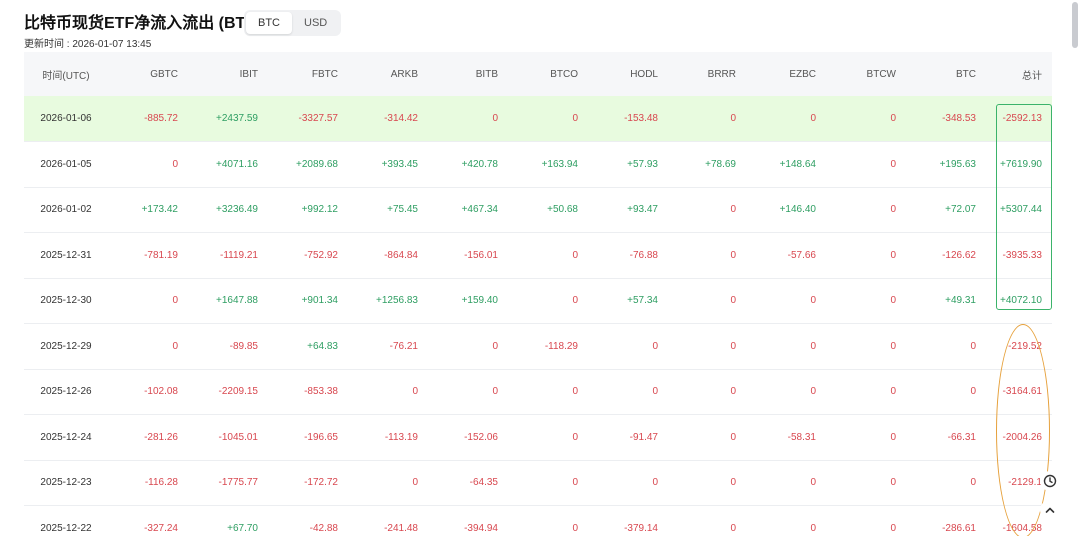 Image resolution: width=1079 pixels, height=536 pixels. I want to click on total-cell: -1604.58, so click(1022, 528).